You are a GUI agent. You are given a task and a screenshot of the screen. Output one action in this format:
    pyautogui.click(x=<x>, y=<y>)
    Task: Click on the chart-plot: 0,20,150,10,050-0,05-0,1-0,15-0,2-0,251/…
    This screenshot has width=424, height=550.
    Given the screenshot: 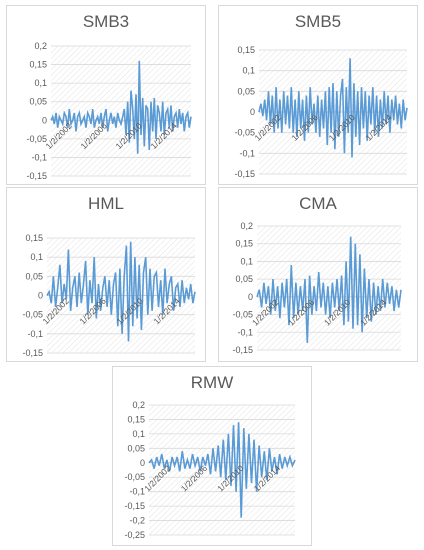 What is the action you would take?
    pyautogui.click(x=210, y=470)
    